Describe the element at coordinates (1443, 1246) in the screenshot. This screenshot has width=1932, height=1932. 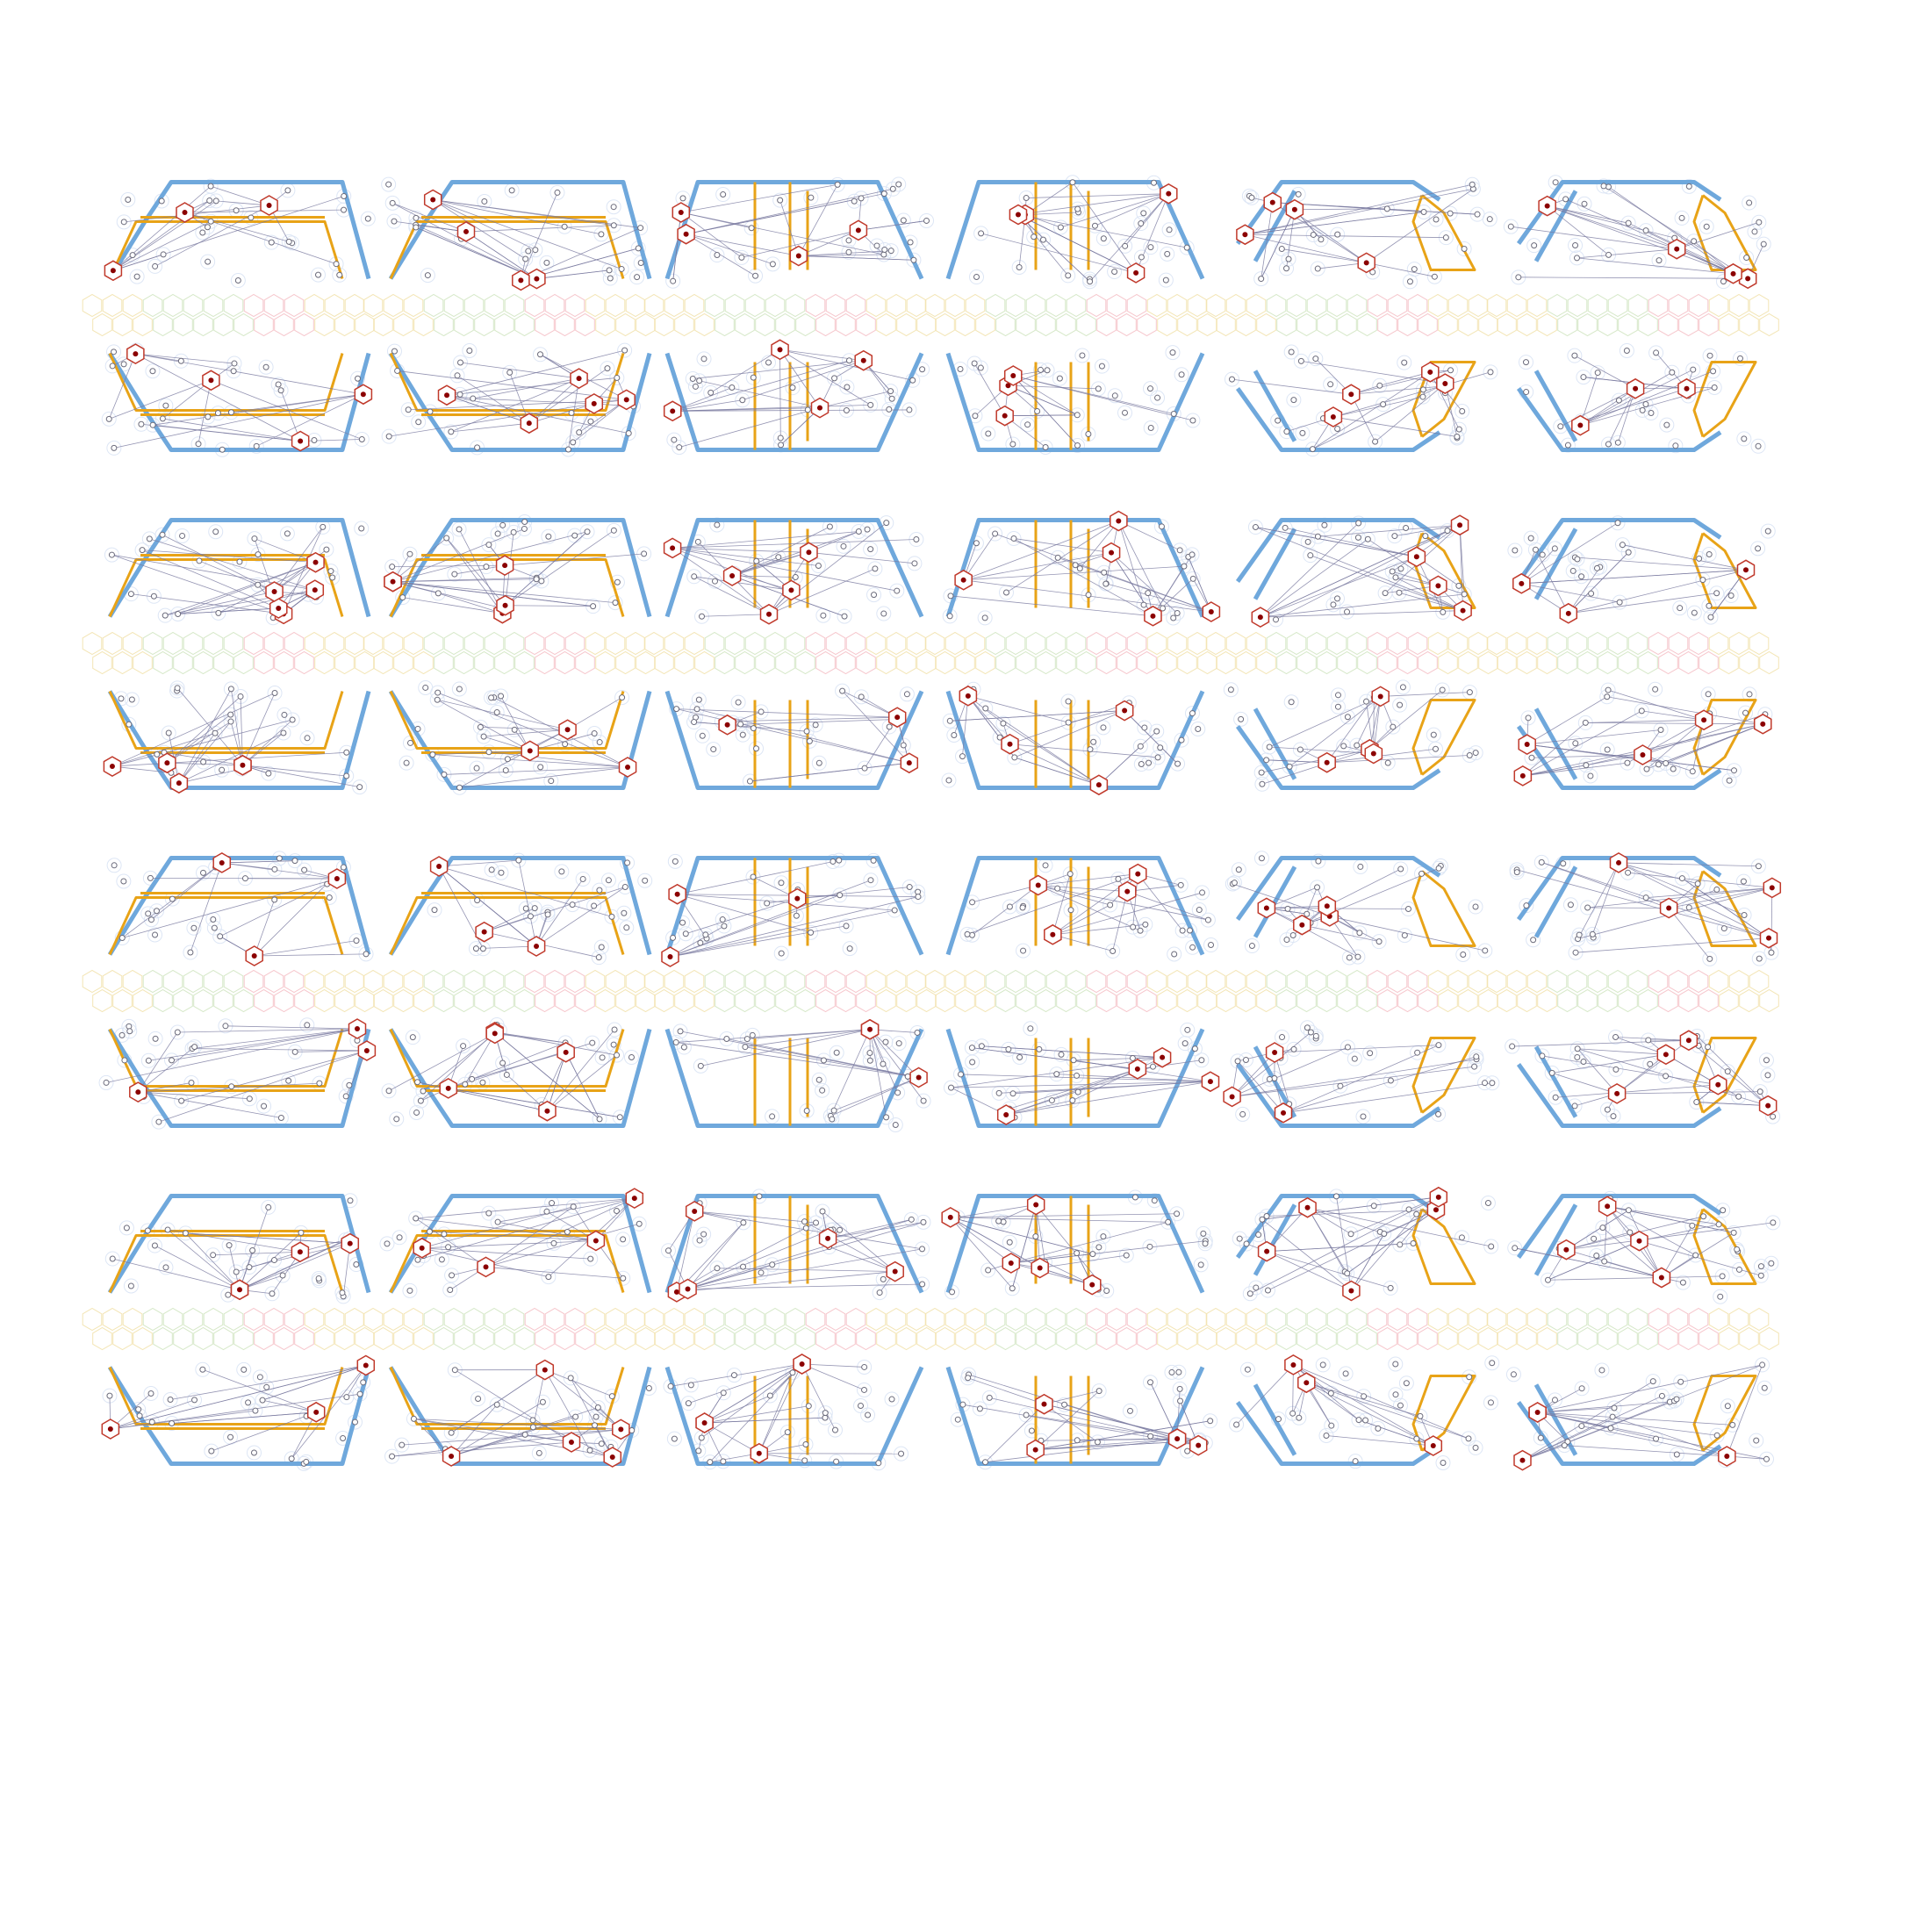
I see `route-orange` at that location.